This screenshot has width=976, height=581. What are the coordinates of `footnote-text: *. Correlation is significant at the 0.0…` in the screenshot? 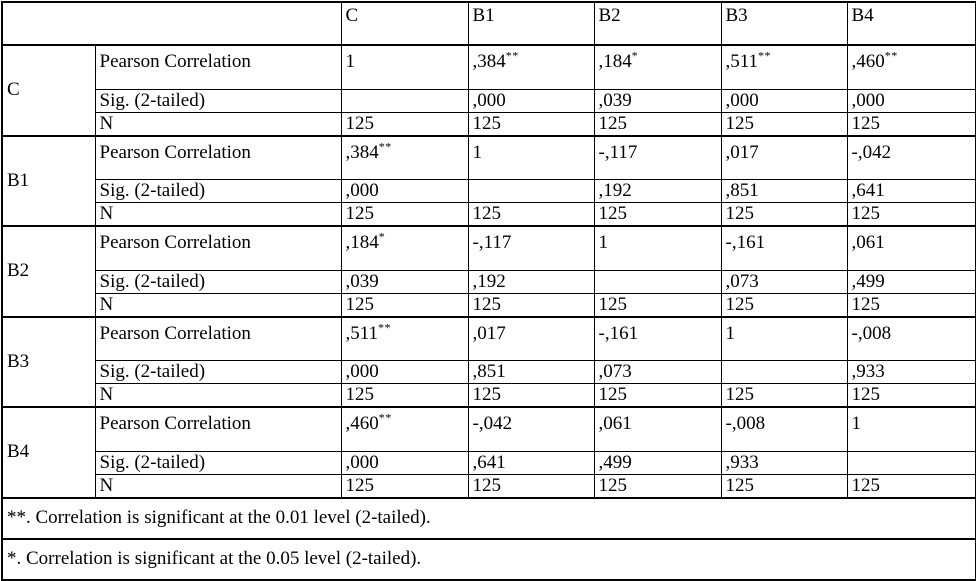 It's located at (488, 558).